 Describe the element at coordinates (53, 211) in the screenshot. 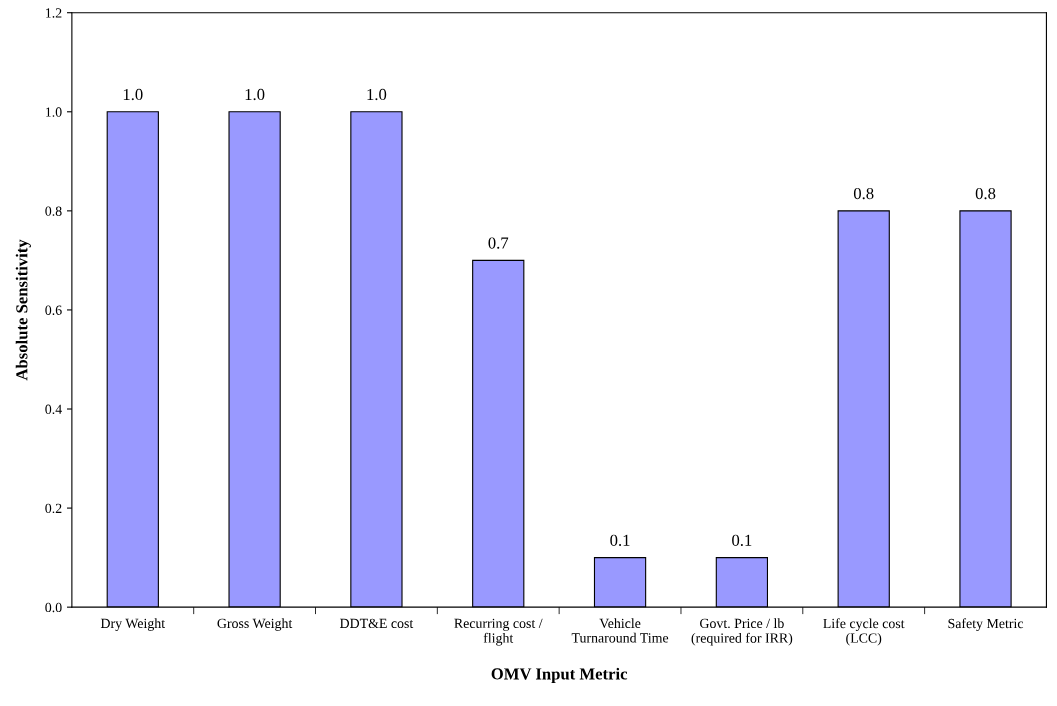

I see `y-tick-label: 0.8` at that location.